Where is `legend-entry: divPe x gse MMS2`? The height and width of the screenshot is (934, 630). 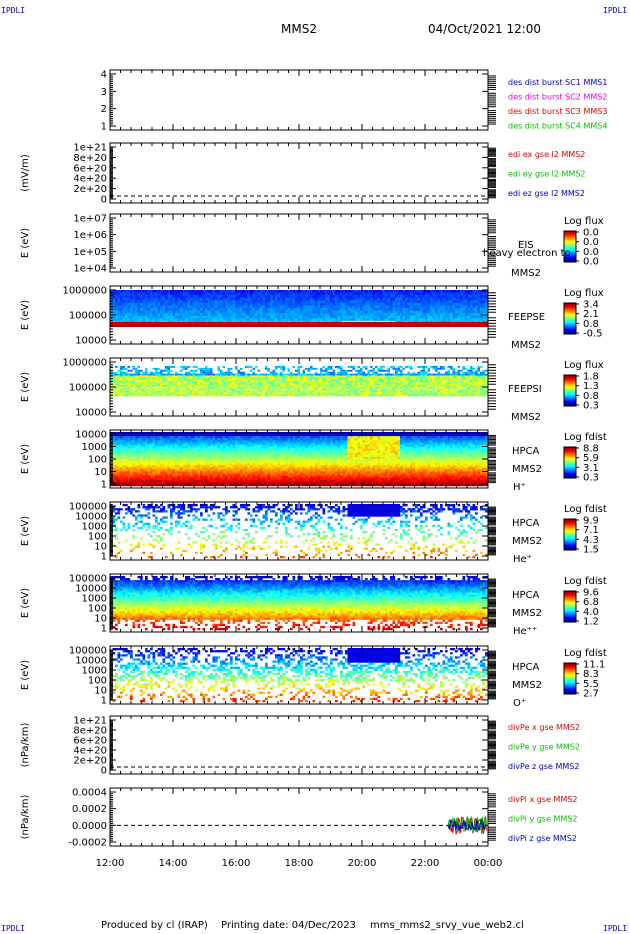
legend-entry: divPe x gse MMS2 is located at coordinates (544, 727).